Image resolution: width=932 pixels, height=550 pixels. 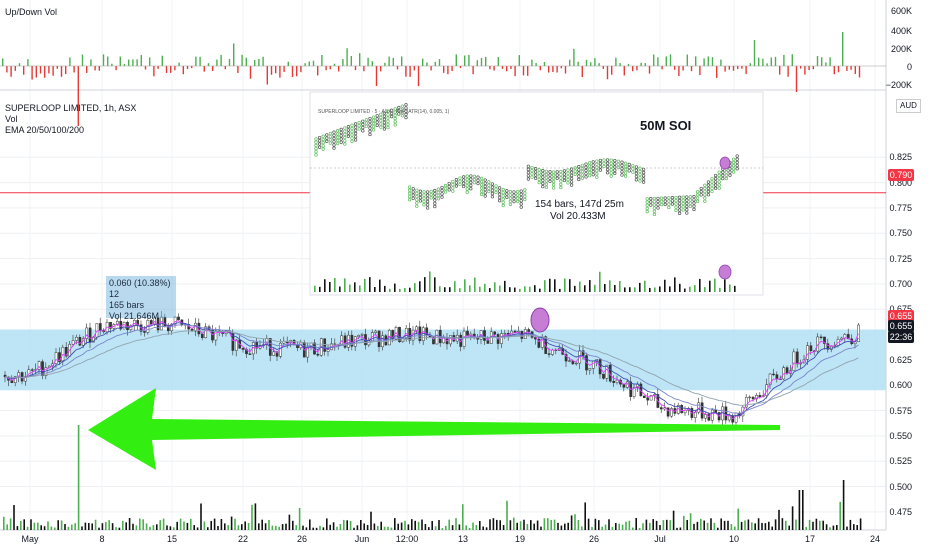 I want to click on green-arrow-left, so click(x=434, y=429).